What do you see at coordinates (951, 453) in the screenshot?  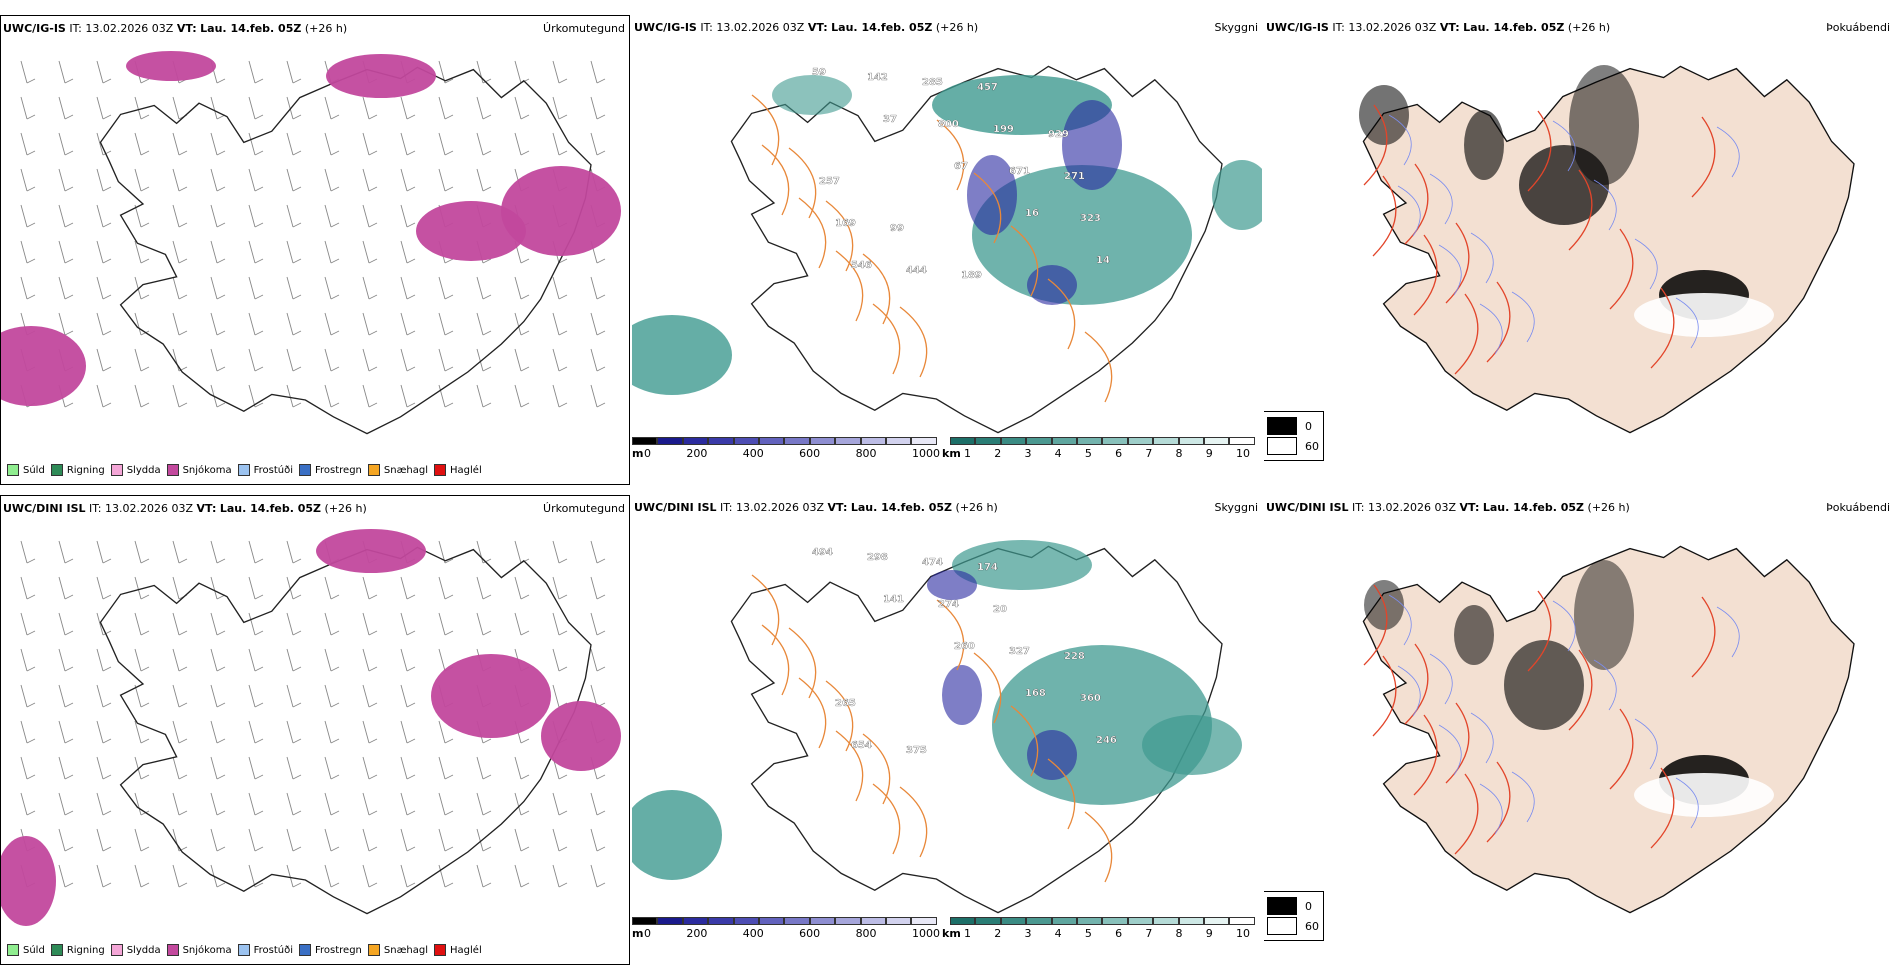 I see `visibility-unit-row1: km` at bounding box center [951, 453].